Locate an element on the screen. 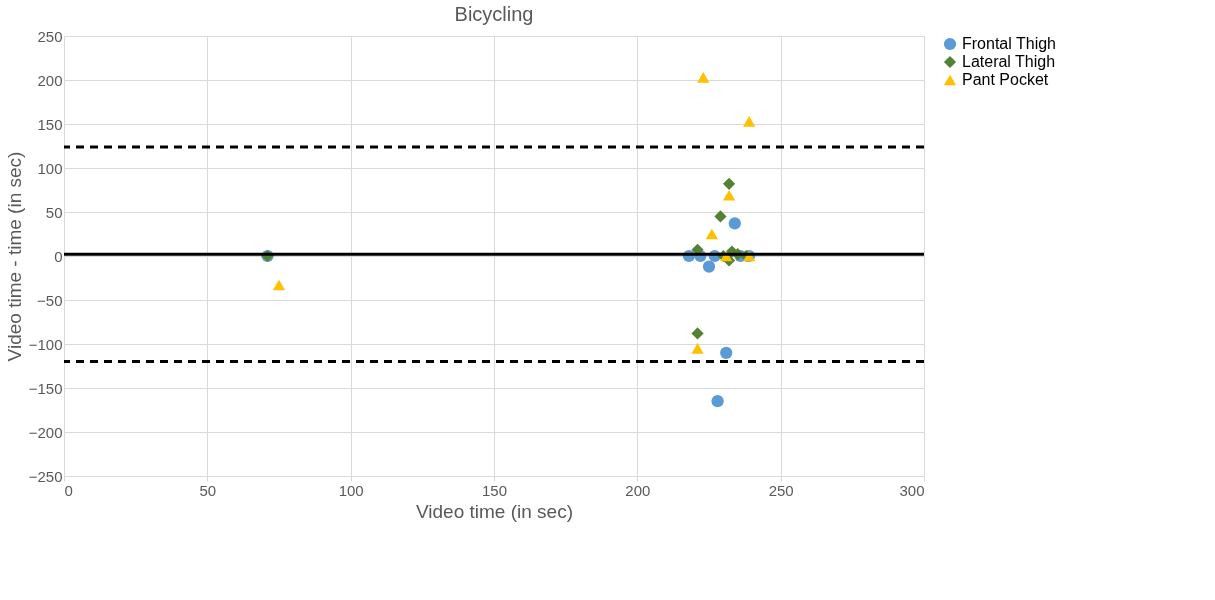 This screenshot has width=1215, height=600. y-tick-label: 200 is located at coordinates (50, 80).